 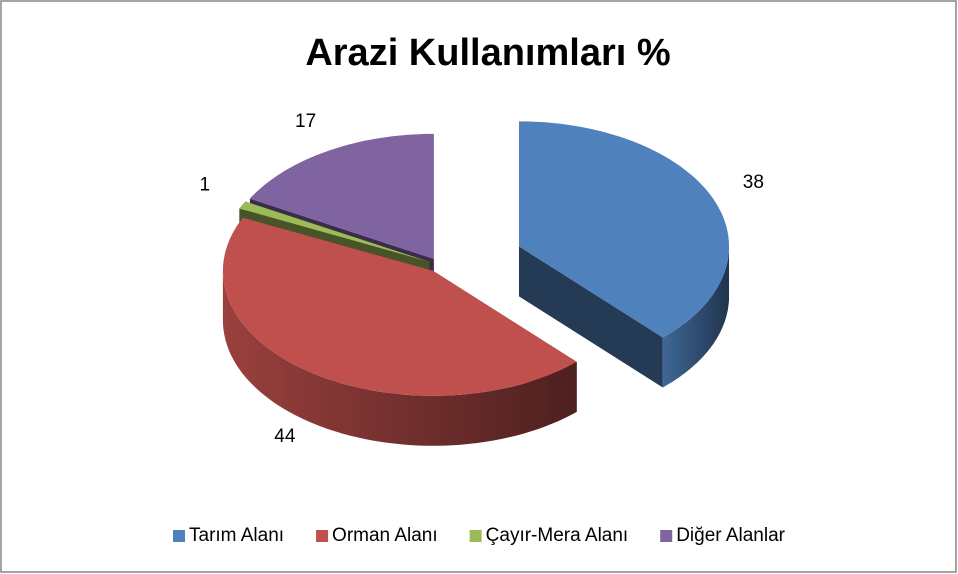 What do you see at coordinates (285, 436) in the screenshot?
I see `data-label: 44` at bounding box center [285, 436].